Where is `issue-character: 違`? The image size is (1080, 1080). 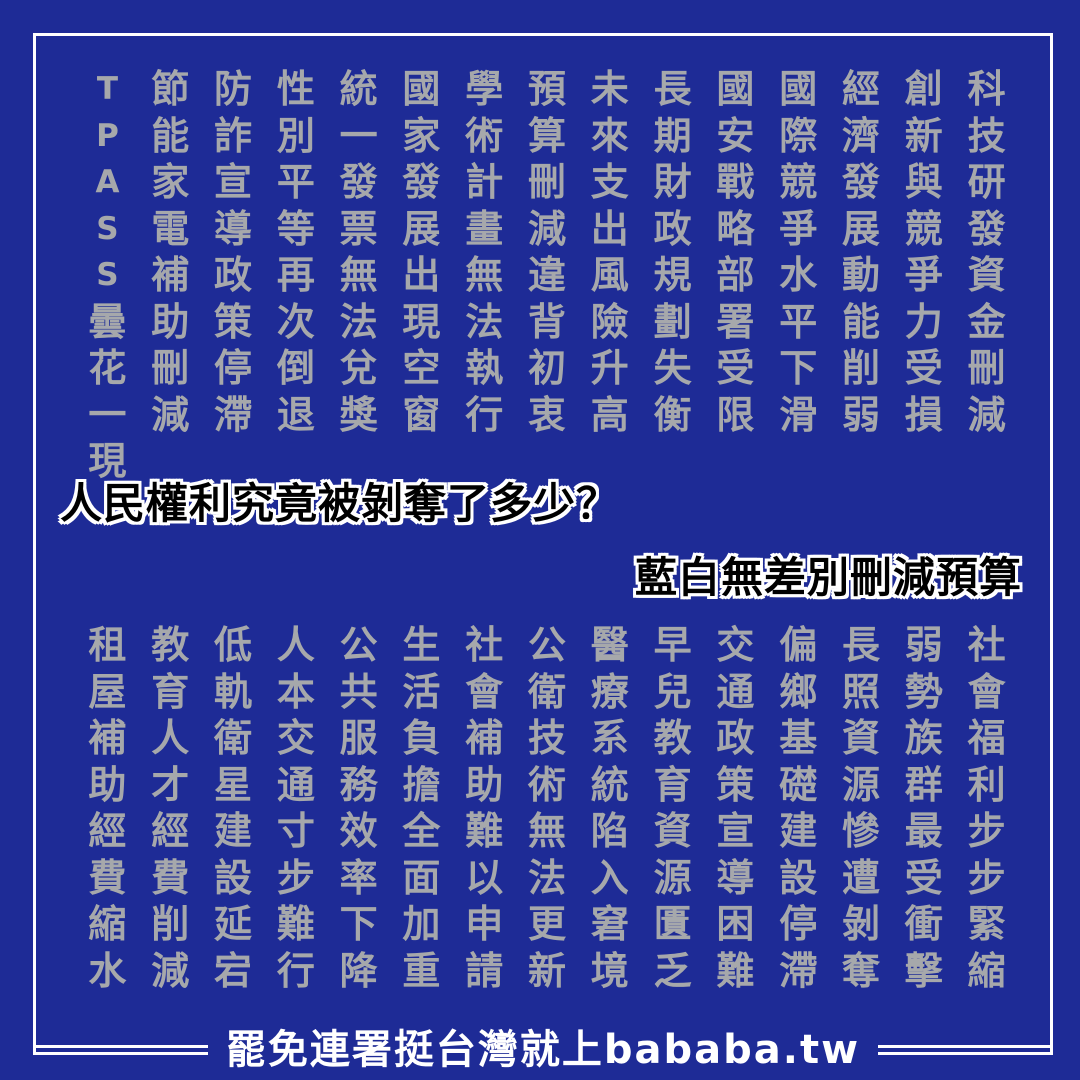 issue-character: 違 is located at coordinates (547, 275).